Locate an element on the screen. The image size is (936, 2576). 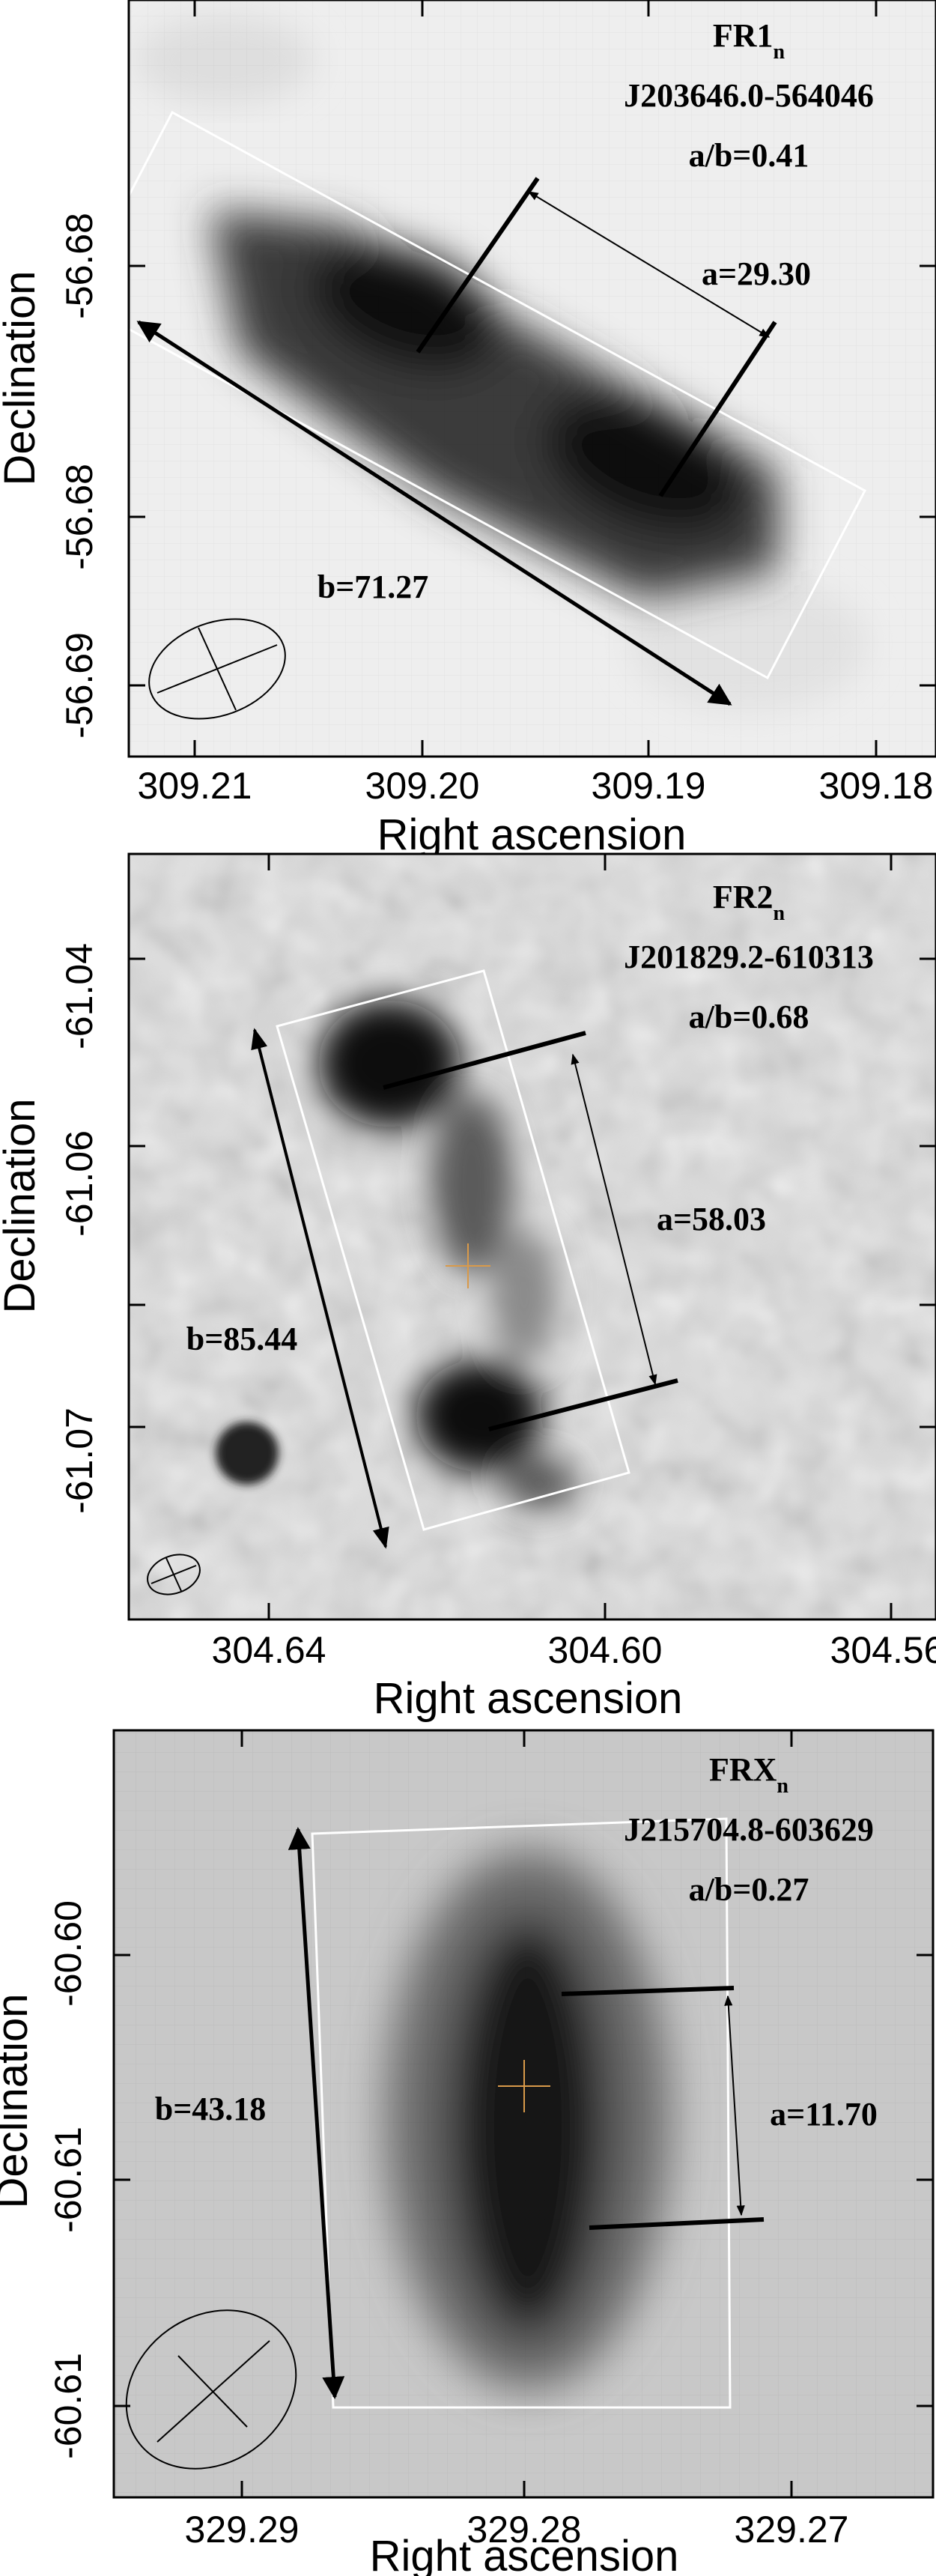
frx-b-axis-arrow is located at coordinates (316, 2113).